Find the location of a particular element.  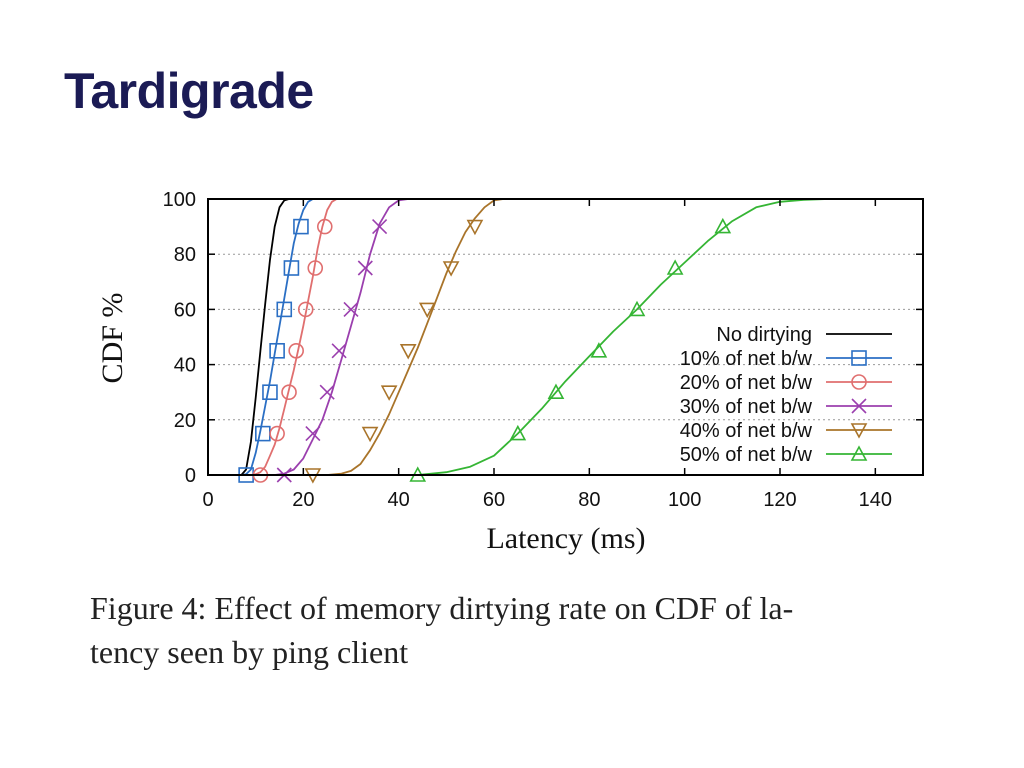

legend-entry: 40% of net b/w is located at coordinates (786, 431).